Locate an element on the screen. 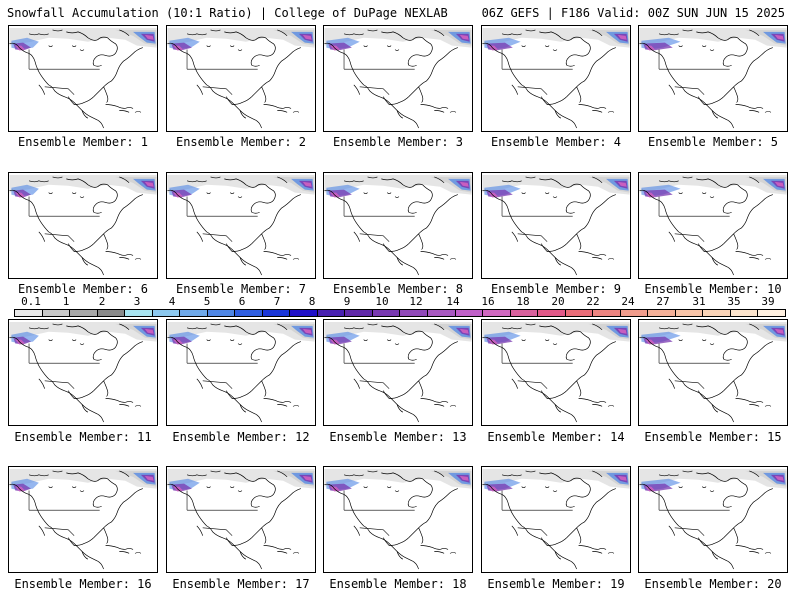 This screenshot has width=800, height=600. colorbar-tick-label: 27 is located at coordinates (663, 301).